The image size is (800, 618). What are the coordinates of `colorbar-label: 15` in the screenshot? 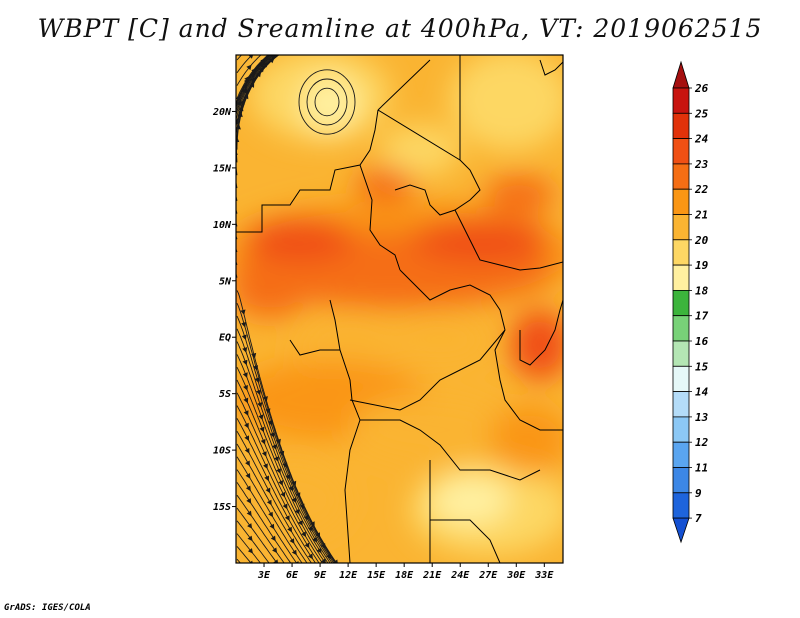 It's located at (702, 366).